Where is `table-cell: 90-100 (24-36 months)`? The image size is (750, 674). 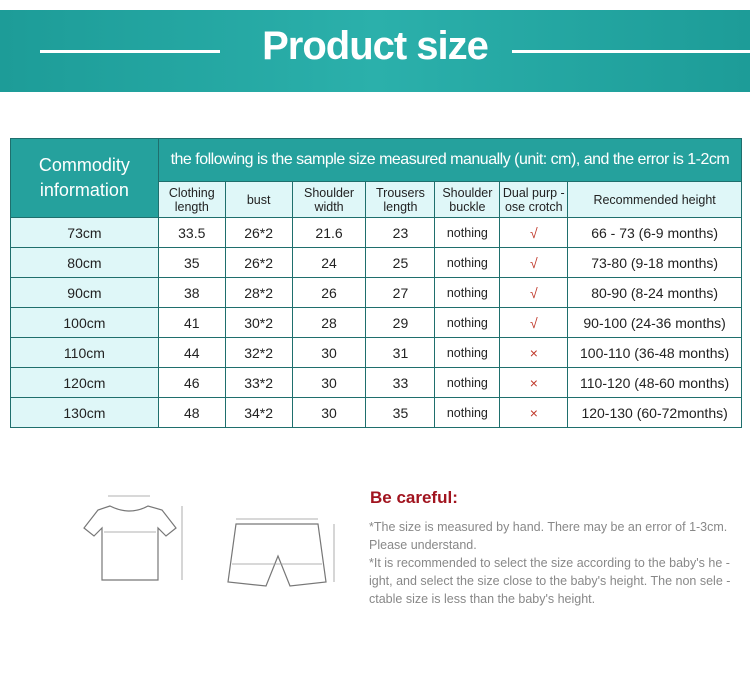
table-cell: 90-100 (24-36 months) is located at coordinates (654, 322).